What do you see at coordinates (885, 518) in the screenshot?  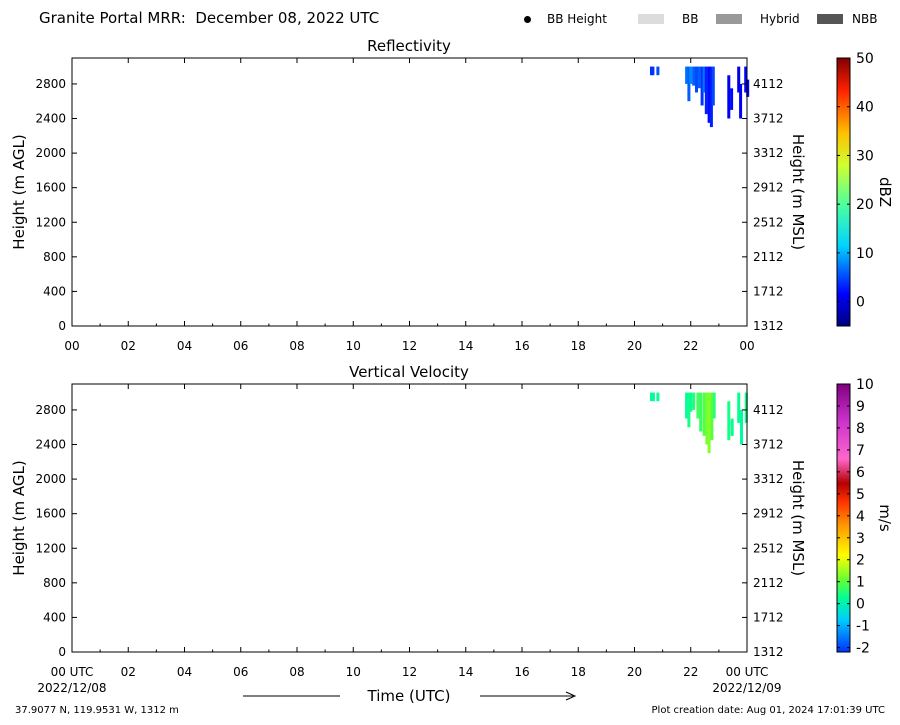 I see `colorbar-label-velocity: m/s` at bounding box center [885, 518].